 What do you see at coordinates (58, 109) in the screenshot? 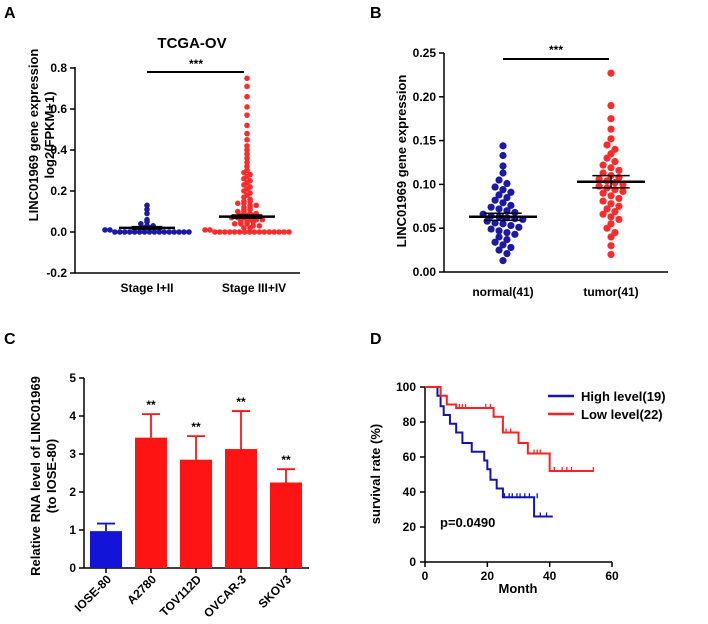
I see `panel-a-ytick-label: 0.6` at bounding box center [58, 109].